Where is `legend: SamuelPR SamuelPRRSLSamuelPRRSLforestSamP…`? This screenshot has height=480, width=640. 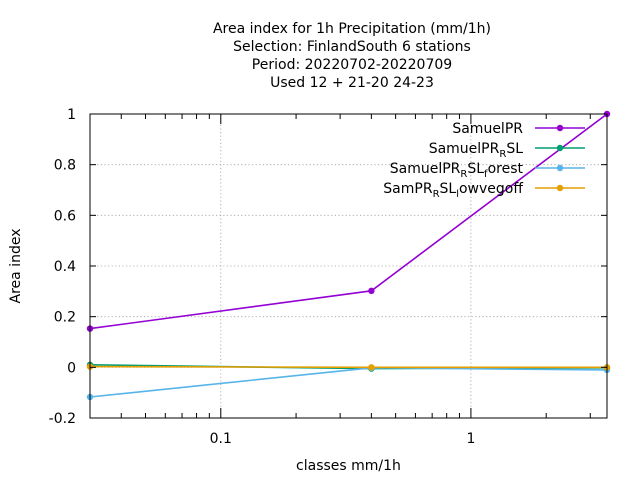 legend: SamuelPR SamuelPRRSLSamuelPRRSLforestSamP… is located at coordinates (484, 160).